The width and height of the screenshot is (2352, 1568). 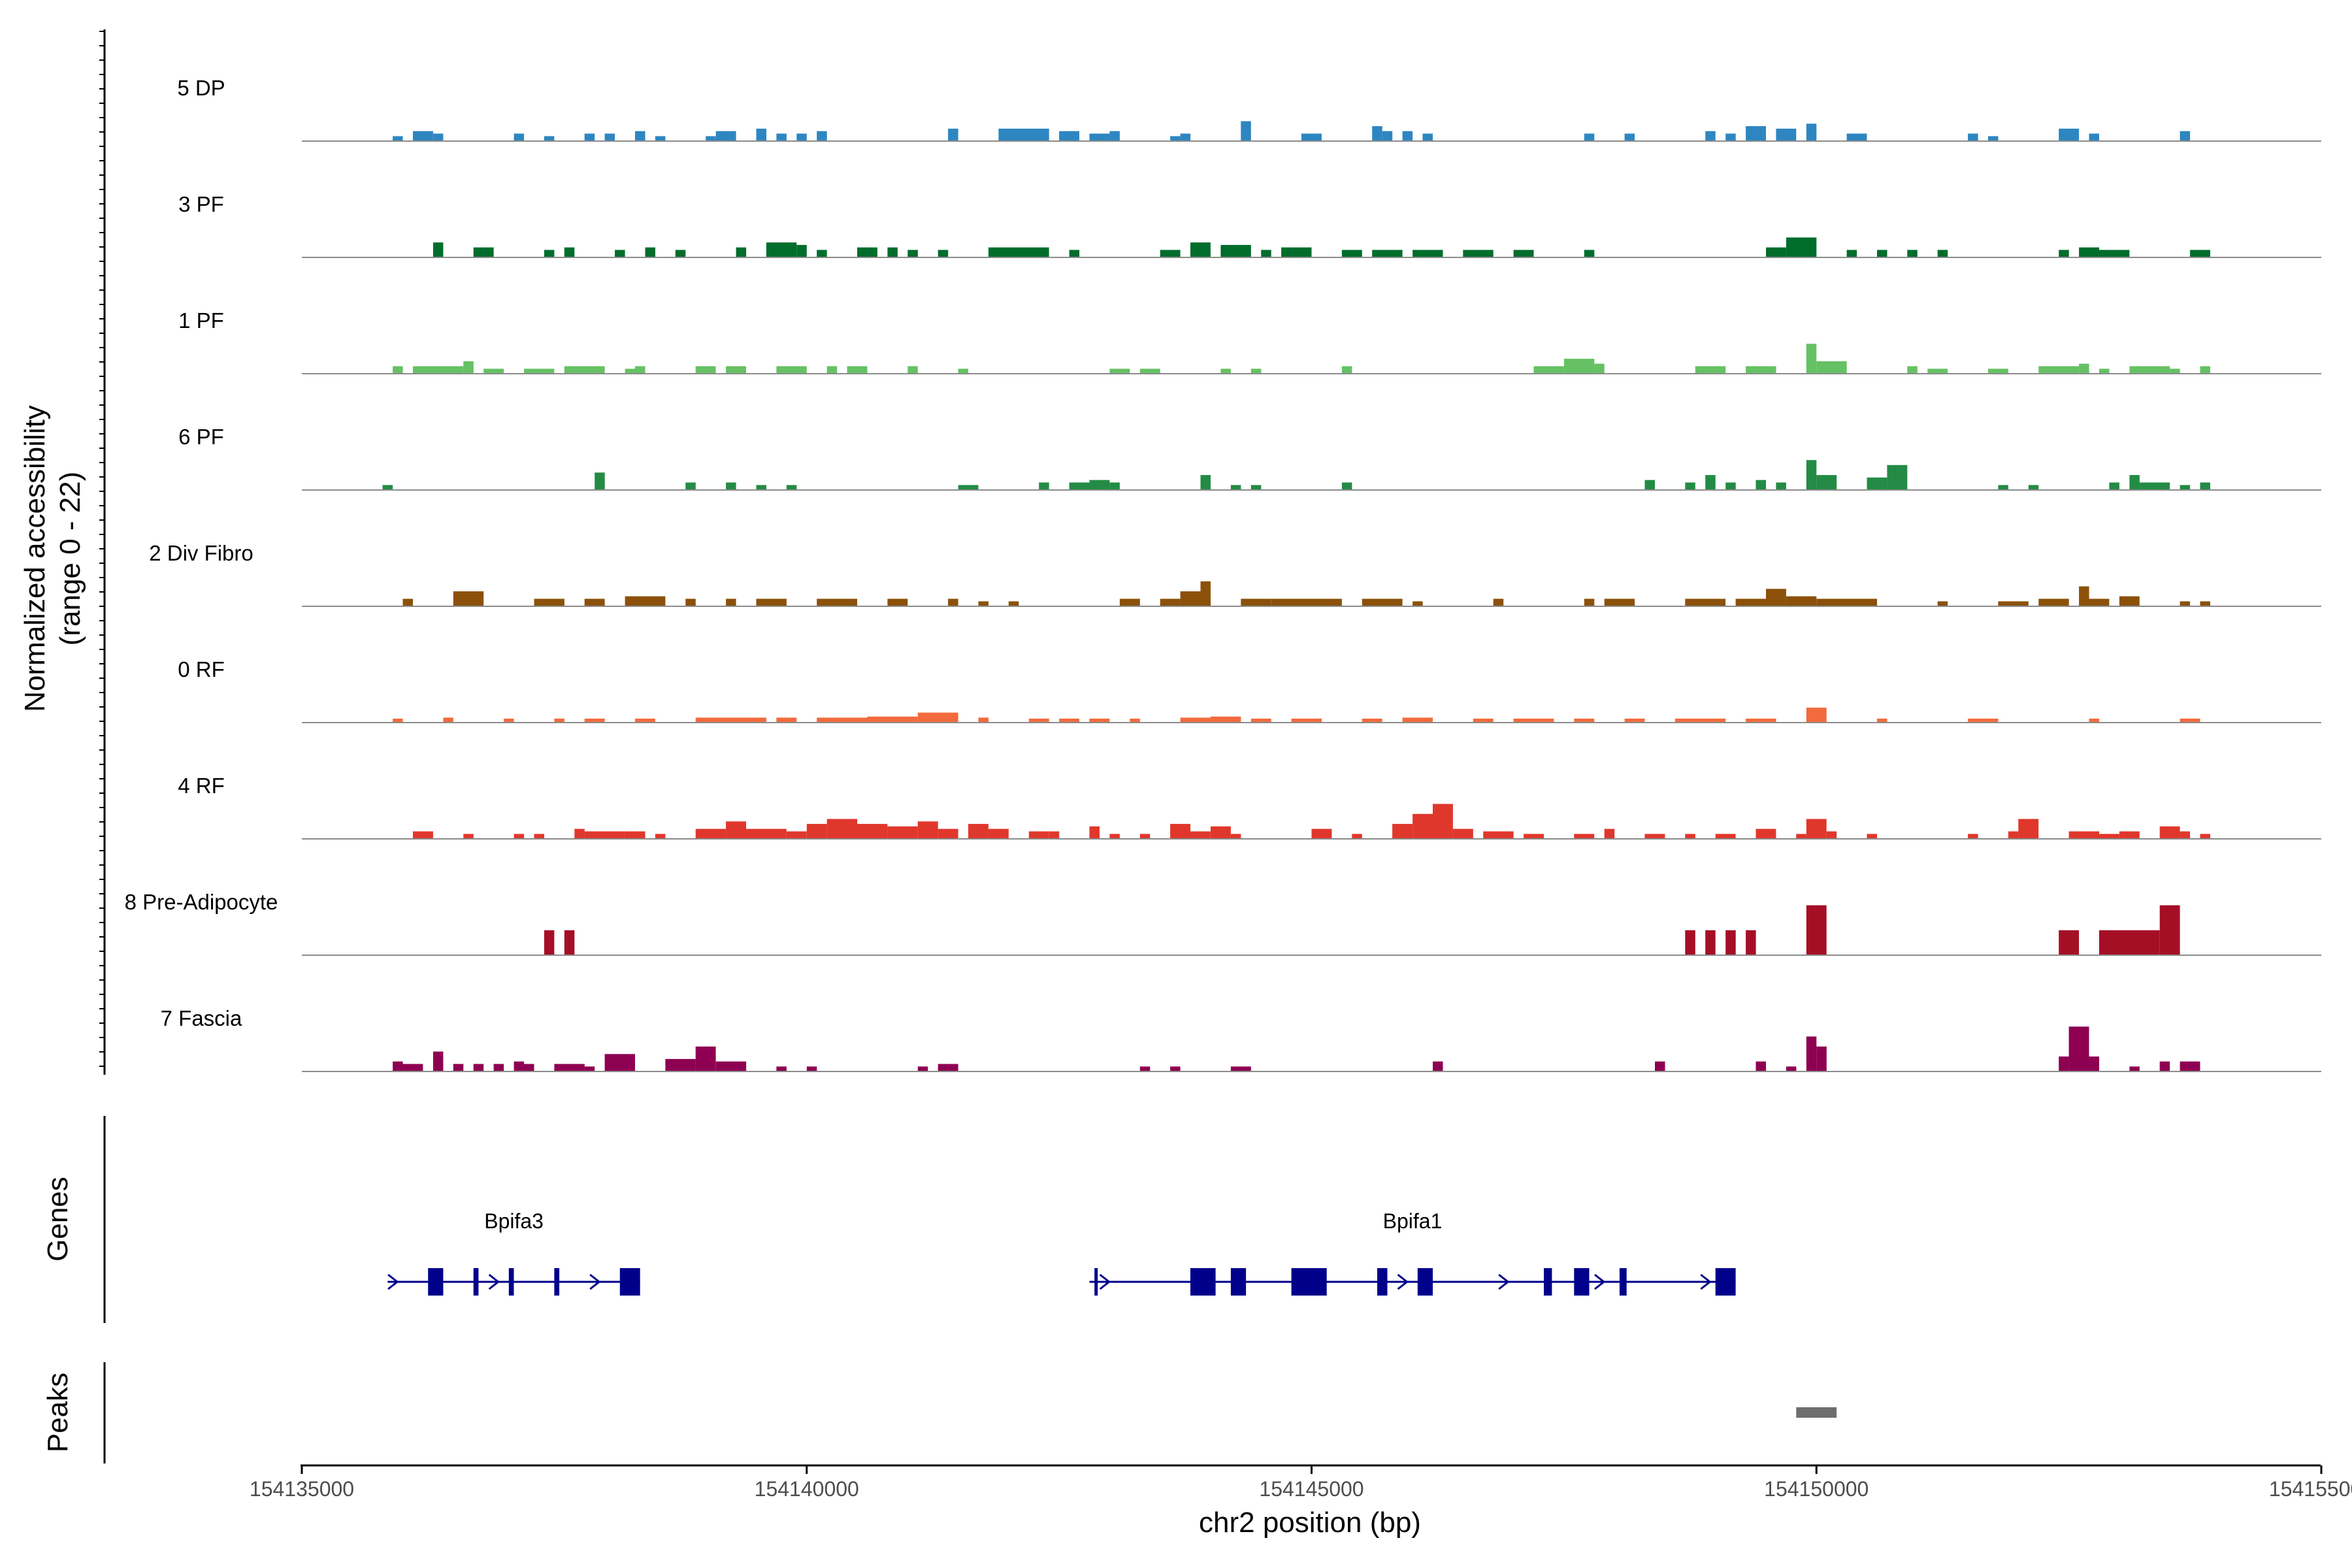 I want to click on x-tick-label: 154155000, so click(x=2310, y=1489).